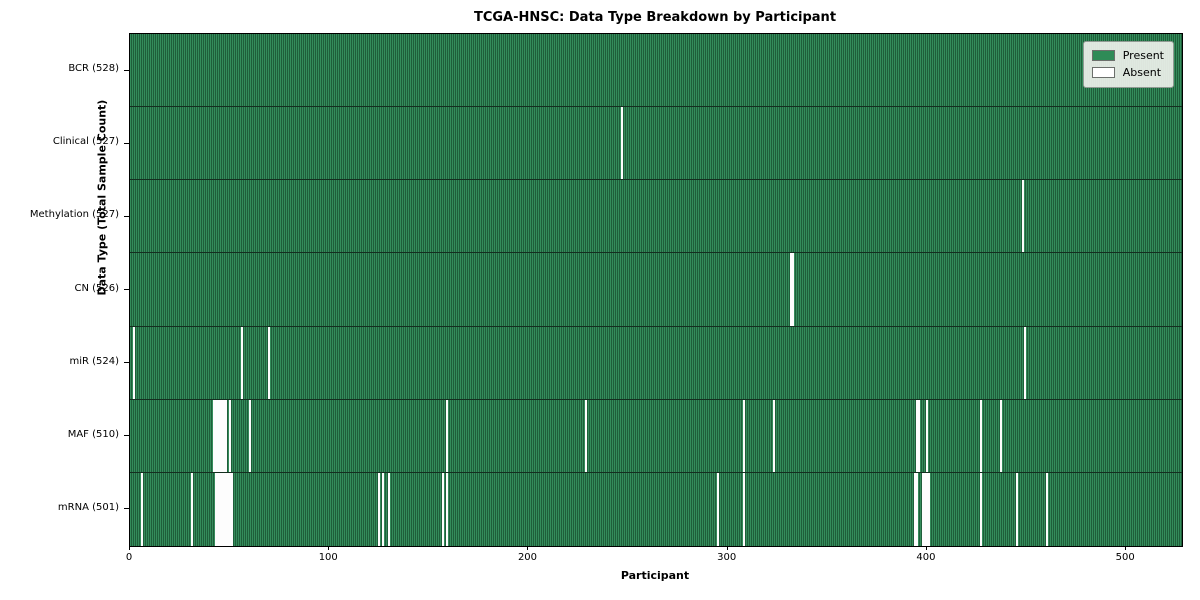 The image size is (1200, 600). What do you see at coordinates (656, 363) in the screenshot?
I see `heatmap-row-mir` at bounding box center [656, 363].